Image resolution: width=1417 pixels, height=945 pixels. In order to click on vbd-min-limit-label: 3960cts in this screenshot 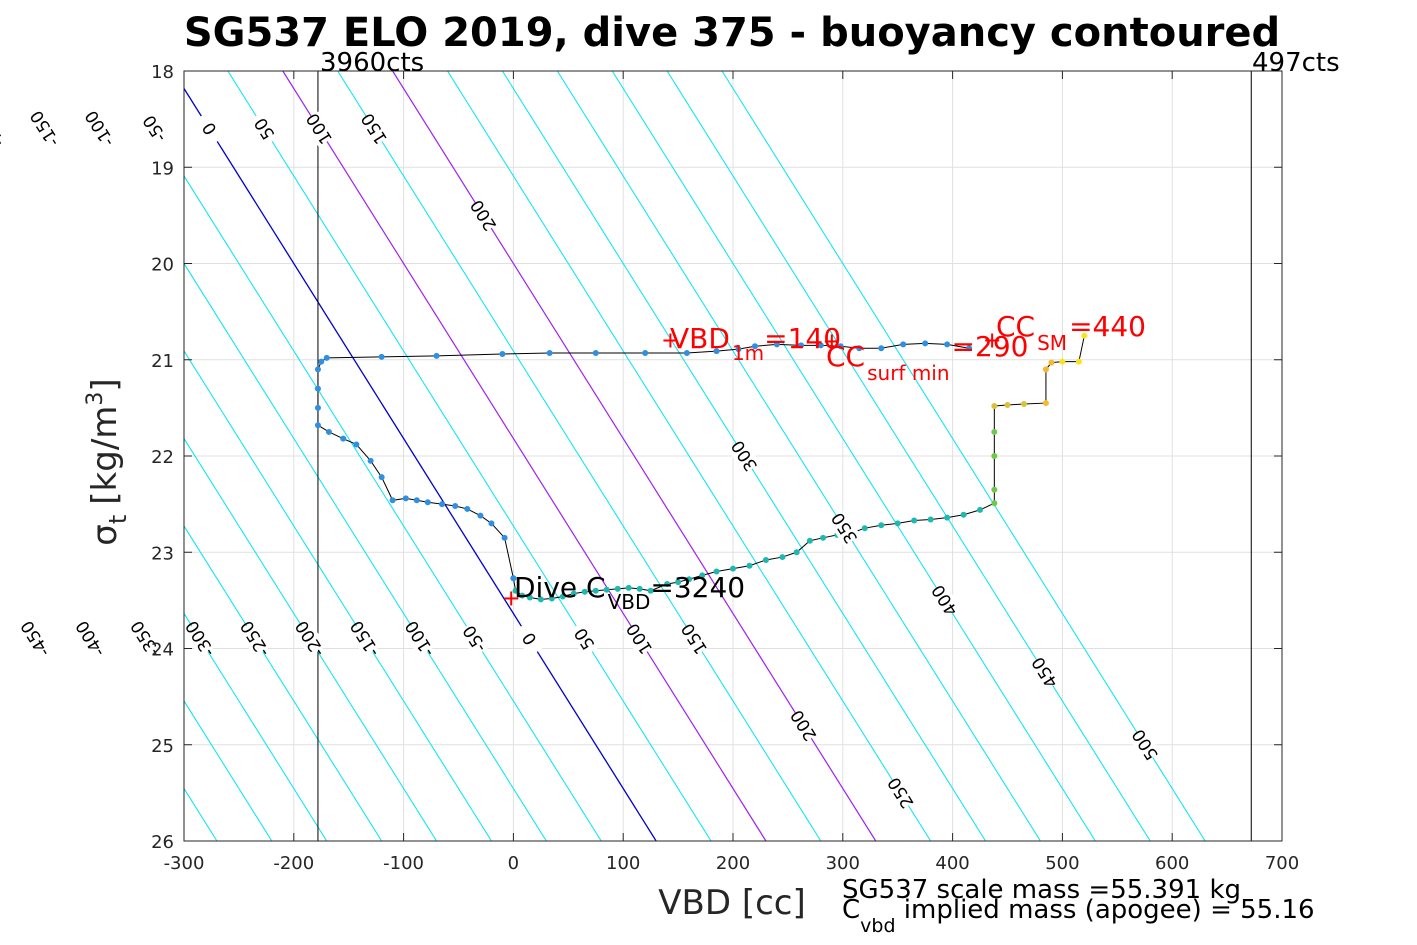, I will do `click(372, 63)`.